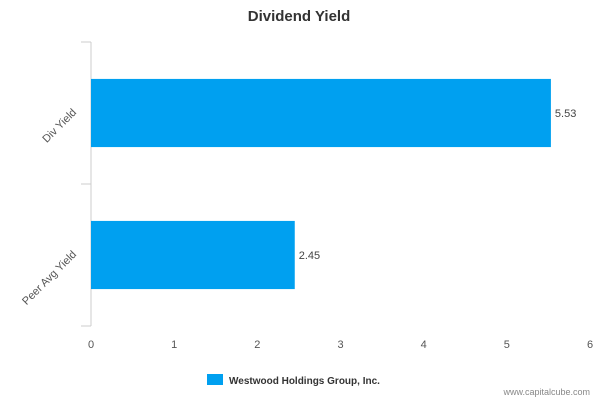  Describe the element at coordinates (546, 392) in the screenshot. I see `source-credit: www.capitalcube.com` at that location.